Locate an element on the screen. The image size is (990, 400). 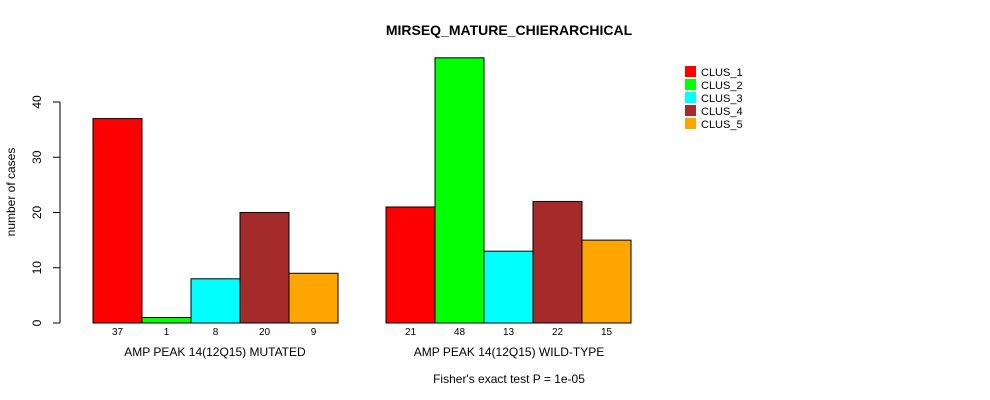
legend-label-clus_3: CLUS_3 is located at coordinates (722, 99).